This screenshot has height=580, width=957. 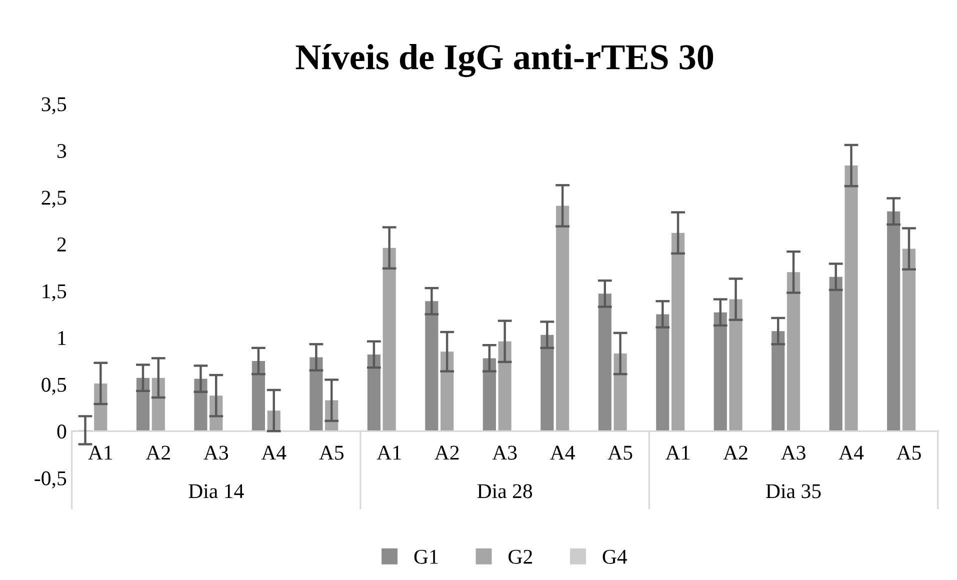 What do you see at coordinates (54, 199) in the screenshot?
I see `y-tick-label: 2,5` at bounding box center [54, 199].